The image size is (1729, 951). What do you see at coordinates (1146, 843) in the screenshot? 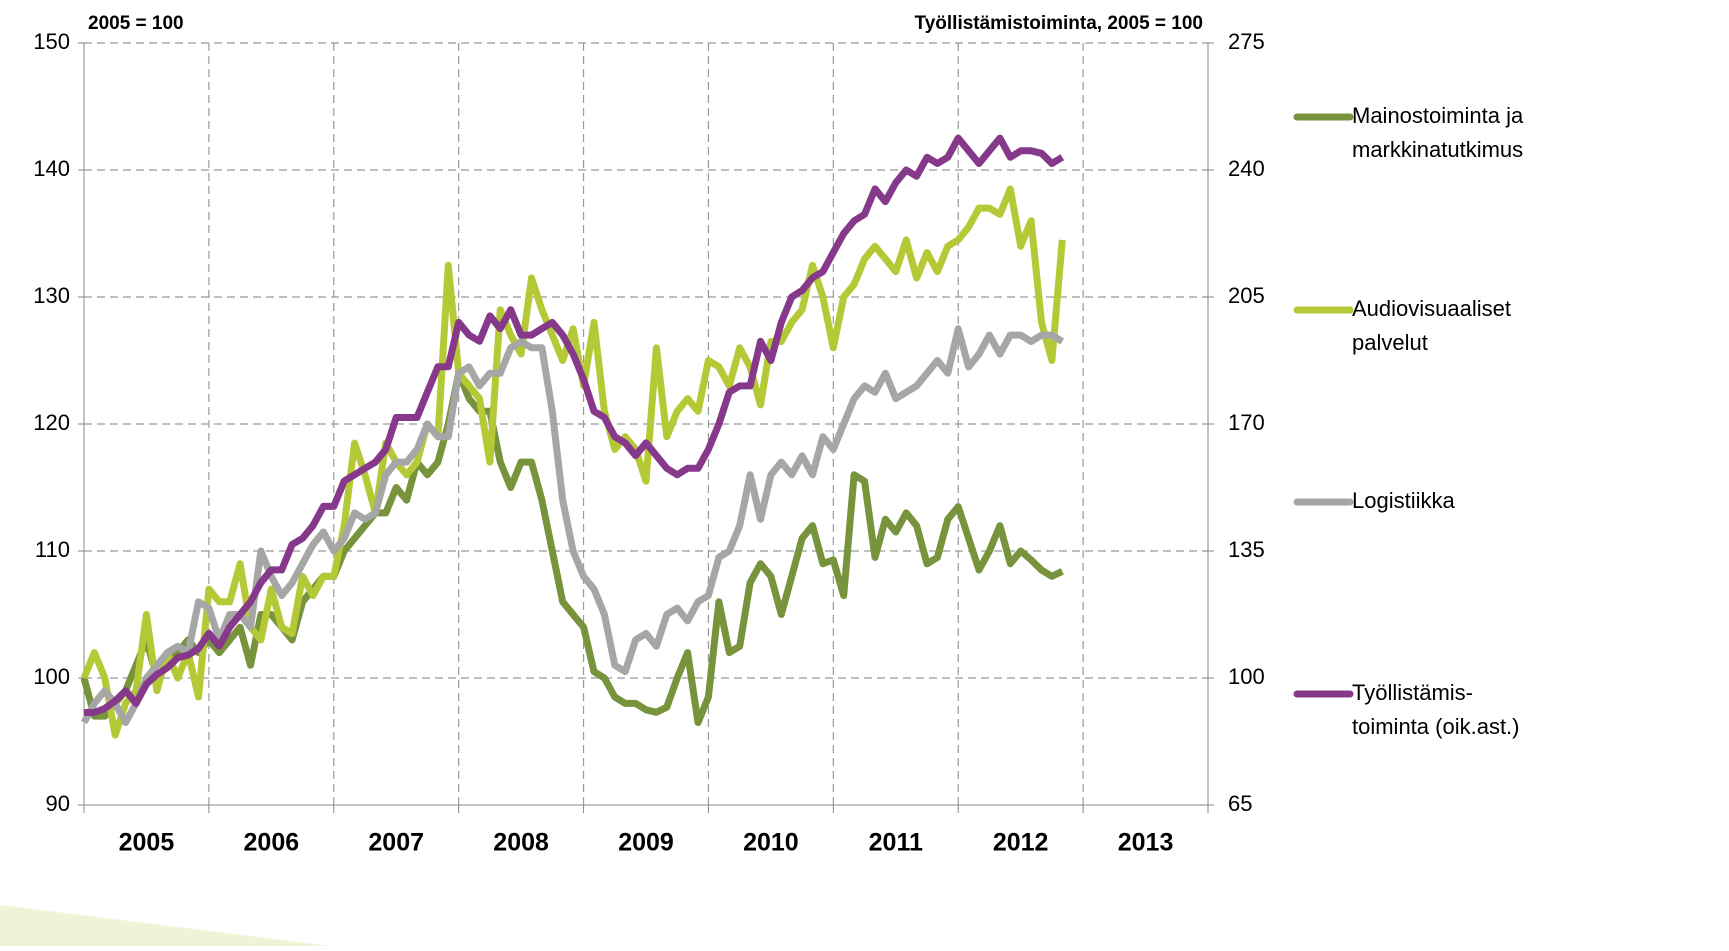
I see `x-tick-label: 2013` at bounding box center [1146, 843].